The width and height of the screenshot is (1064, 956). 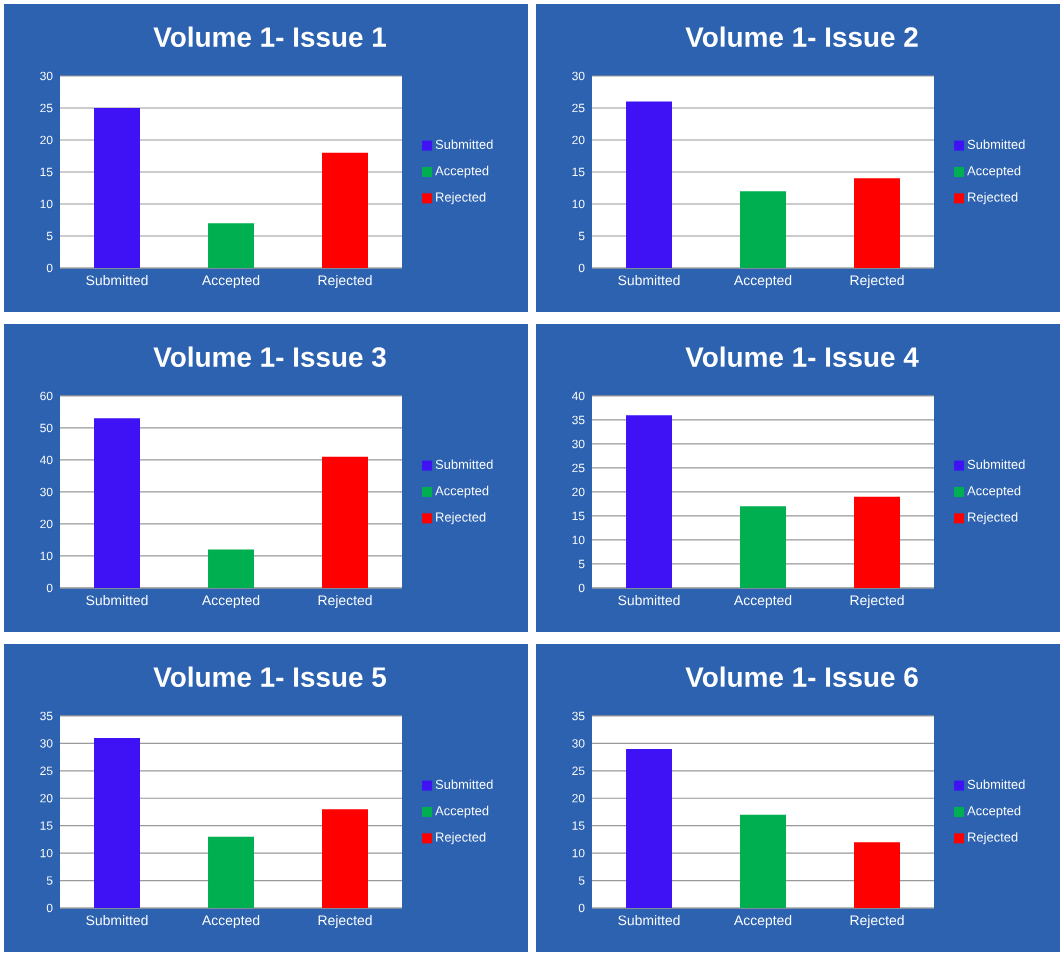 What do you see at coordinates (801, 36) in the screenshot?
I see `chart-title: Volume 1- Issue 2` at bounding box center [801, 36].